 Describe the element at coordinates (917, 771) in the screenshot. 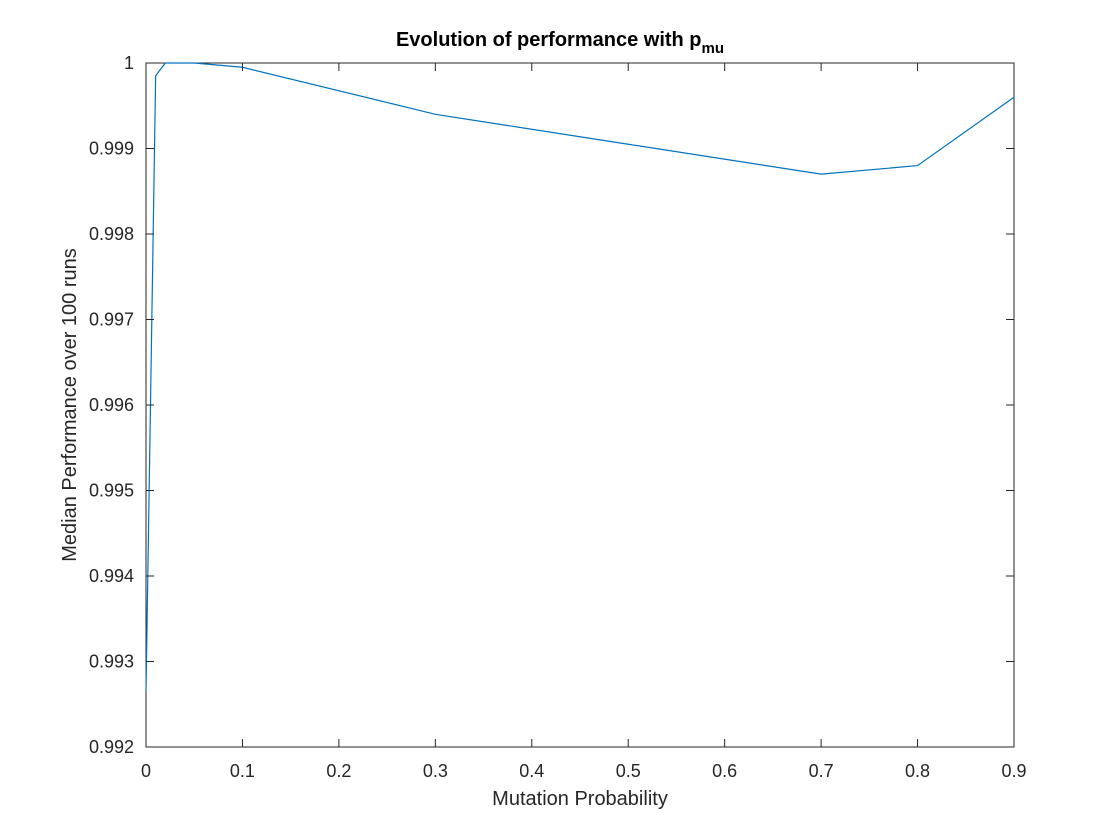

I see `x-tick-label: 0.8` at that location.